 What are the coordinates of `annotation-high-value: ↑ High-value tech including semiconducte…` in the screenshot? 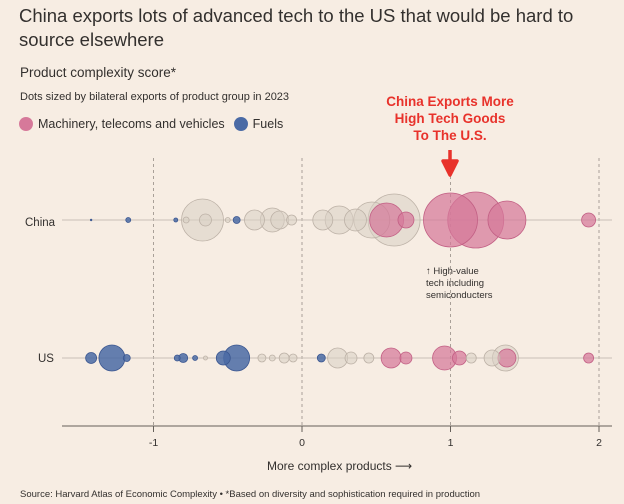 It's located at (459, 284).